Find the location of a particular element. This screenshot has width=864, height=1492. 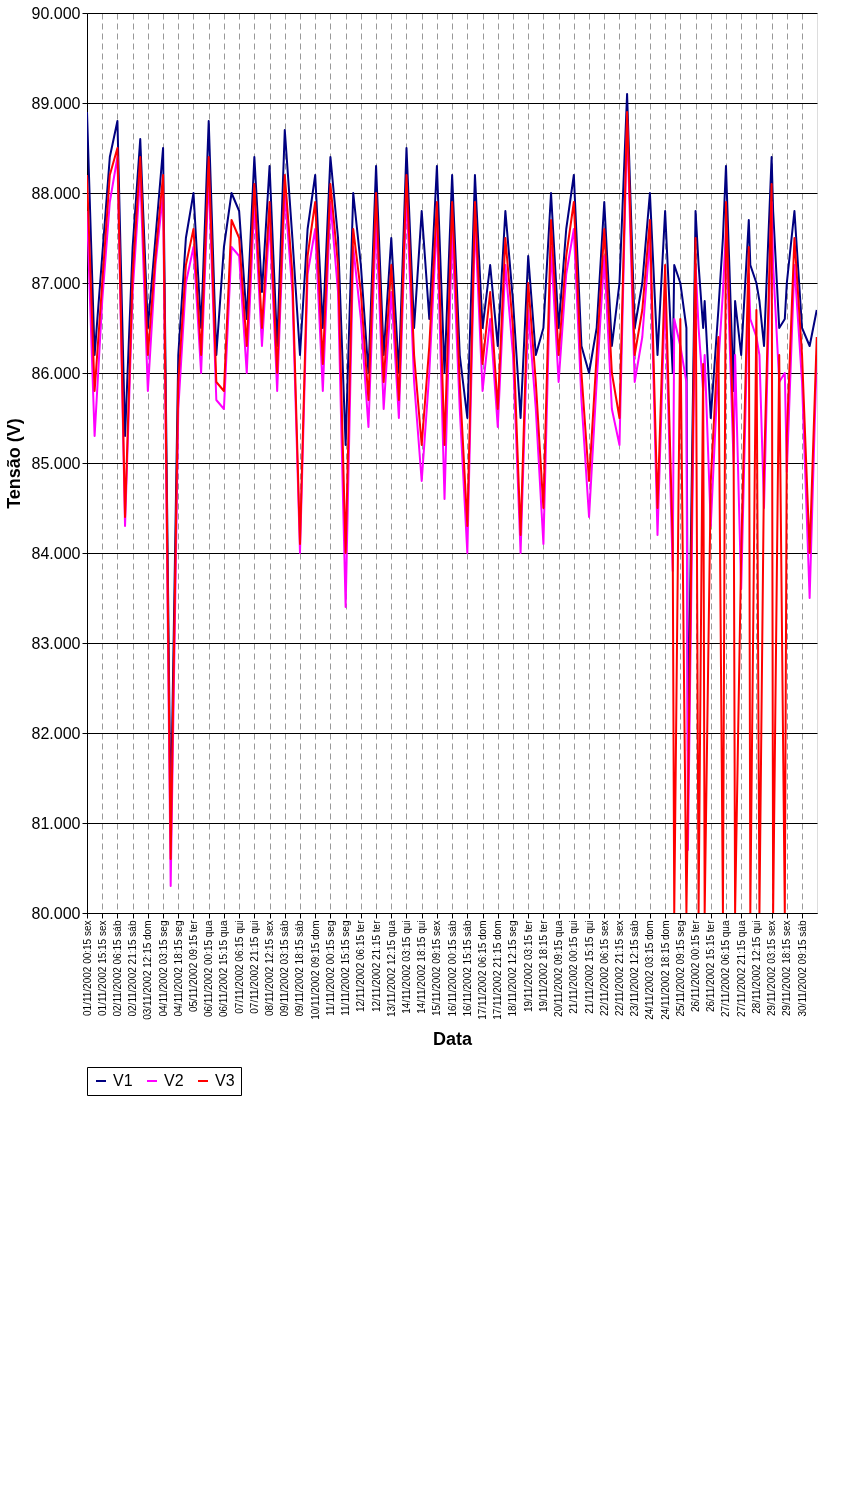

x-tick-label: 27/11/2002 21:15 qua is located at coordinates (741, 969).